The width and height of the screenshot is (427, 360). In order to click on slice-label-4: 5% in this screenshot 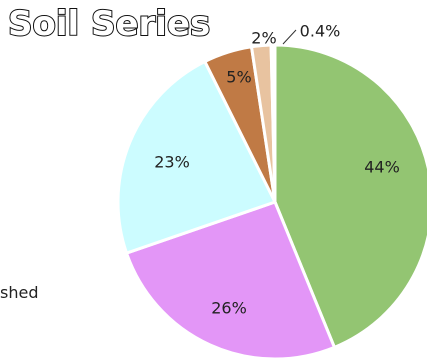, I will do `click(238, 77)`.